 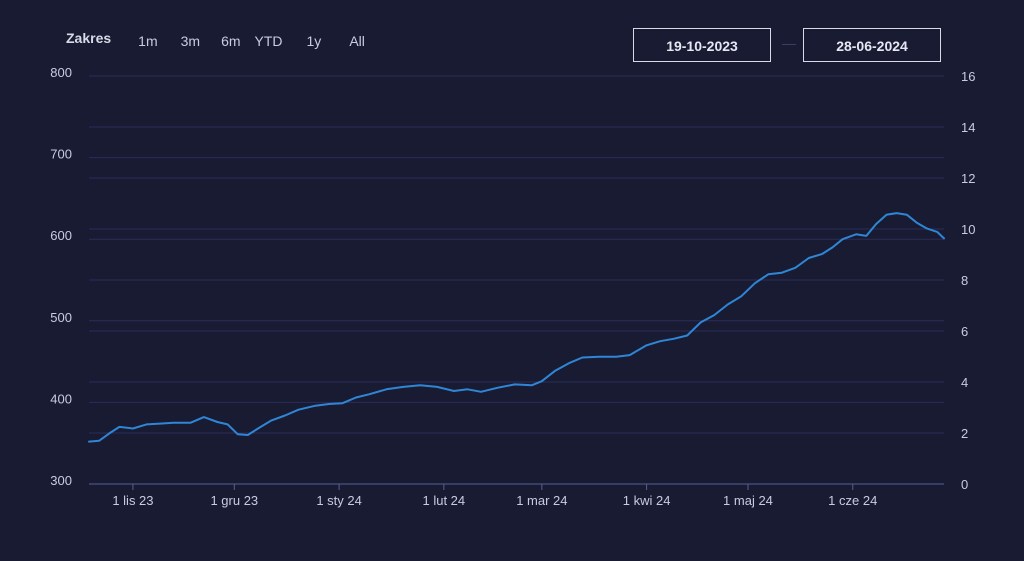 I want to click on x-tick-label: 1 gru 23, so click(x=234, y=500).